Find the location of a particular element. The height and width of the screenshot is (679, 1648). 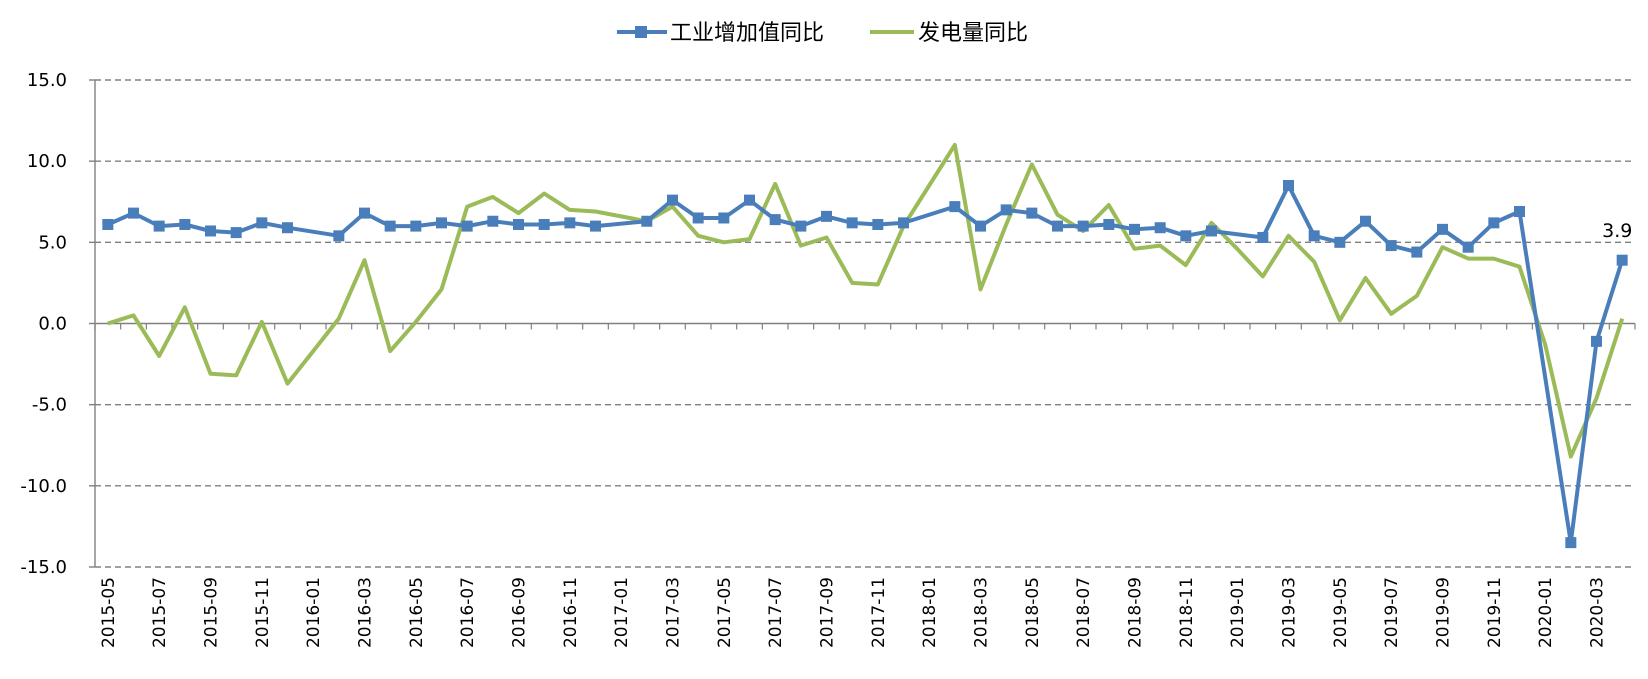

x-tick-label: 2016-01 is located at coordinates (314, 612).